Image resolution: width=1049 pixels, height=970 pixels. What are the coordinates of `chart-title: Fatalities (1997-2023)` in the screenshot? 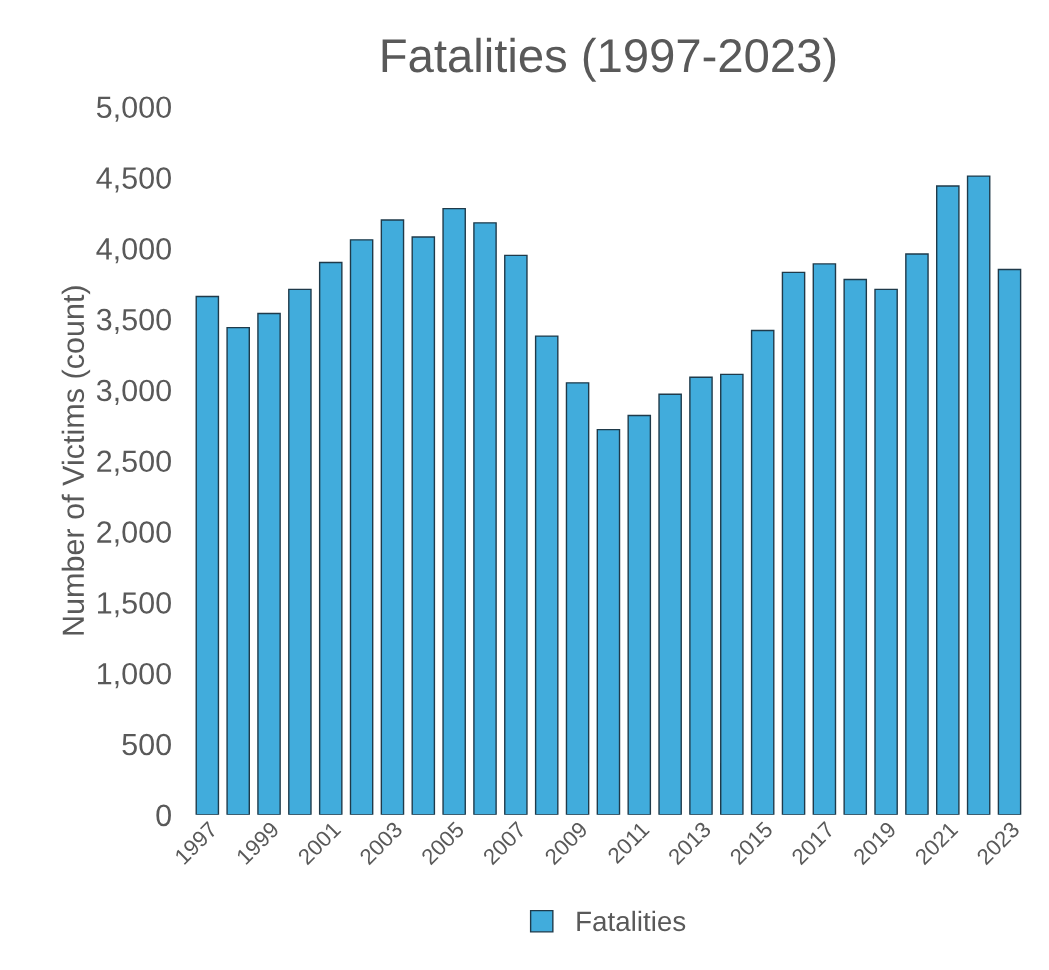 It's located at (609, 59).